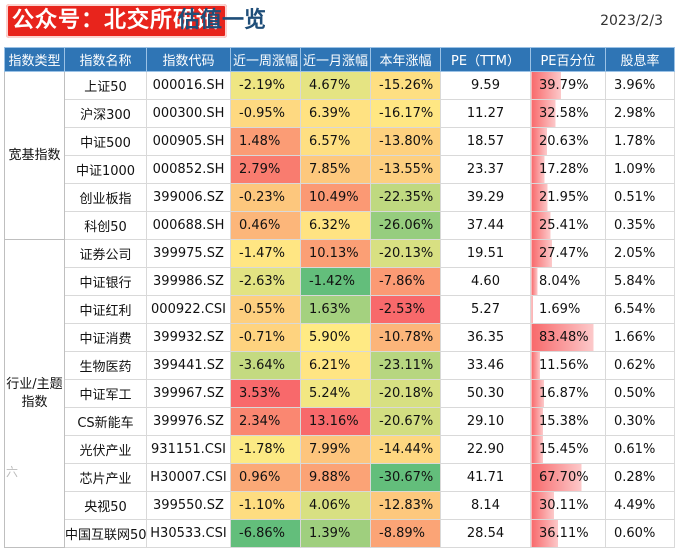 This screenshot has width=677, height=548. I want to click on dividend-yield-cell: 6.54%, so click(640, 309).